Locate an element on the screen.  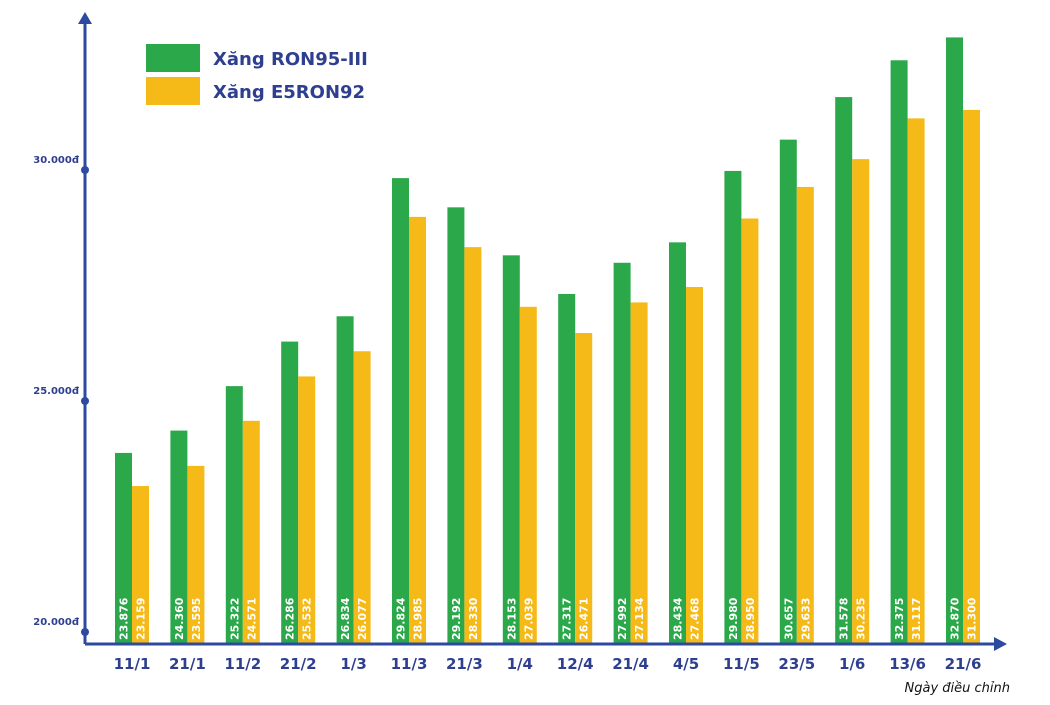
value-label-ron95-10: 28.434 is located at coordinates (678, 618).